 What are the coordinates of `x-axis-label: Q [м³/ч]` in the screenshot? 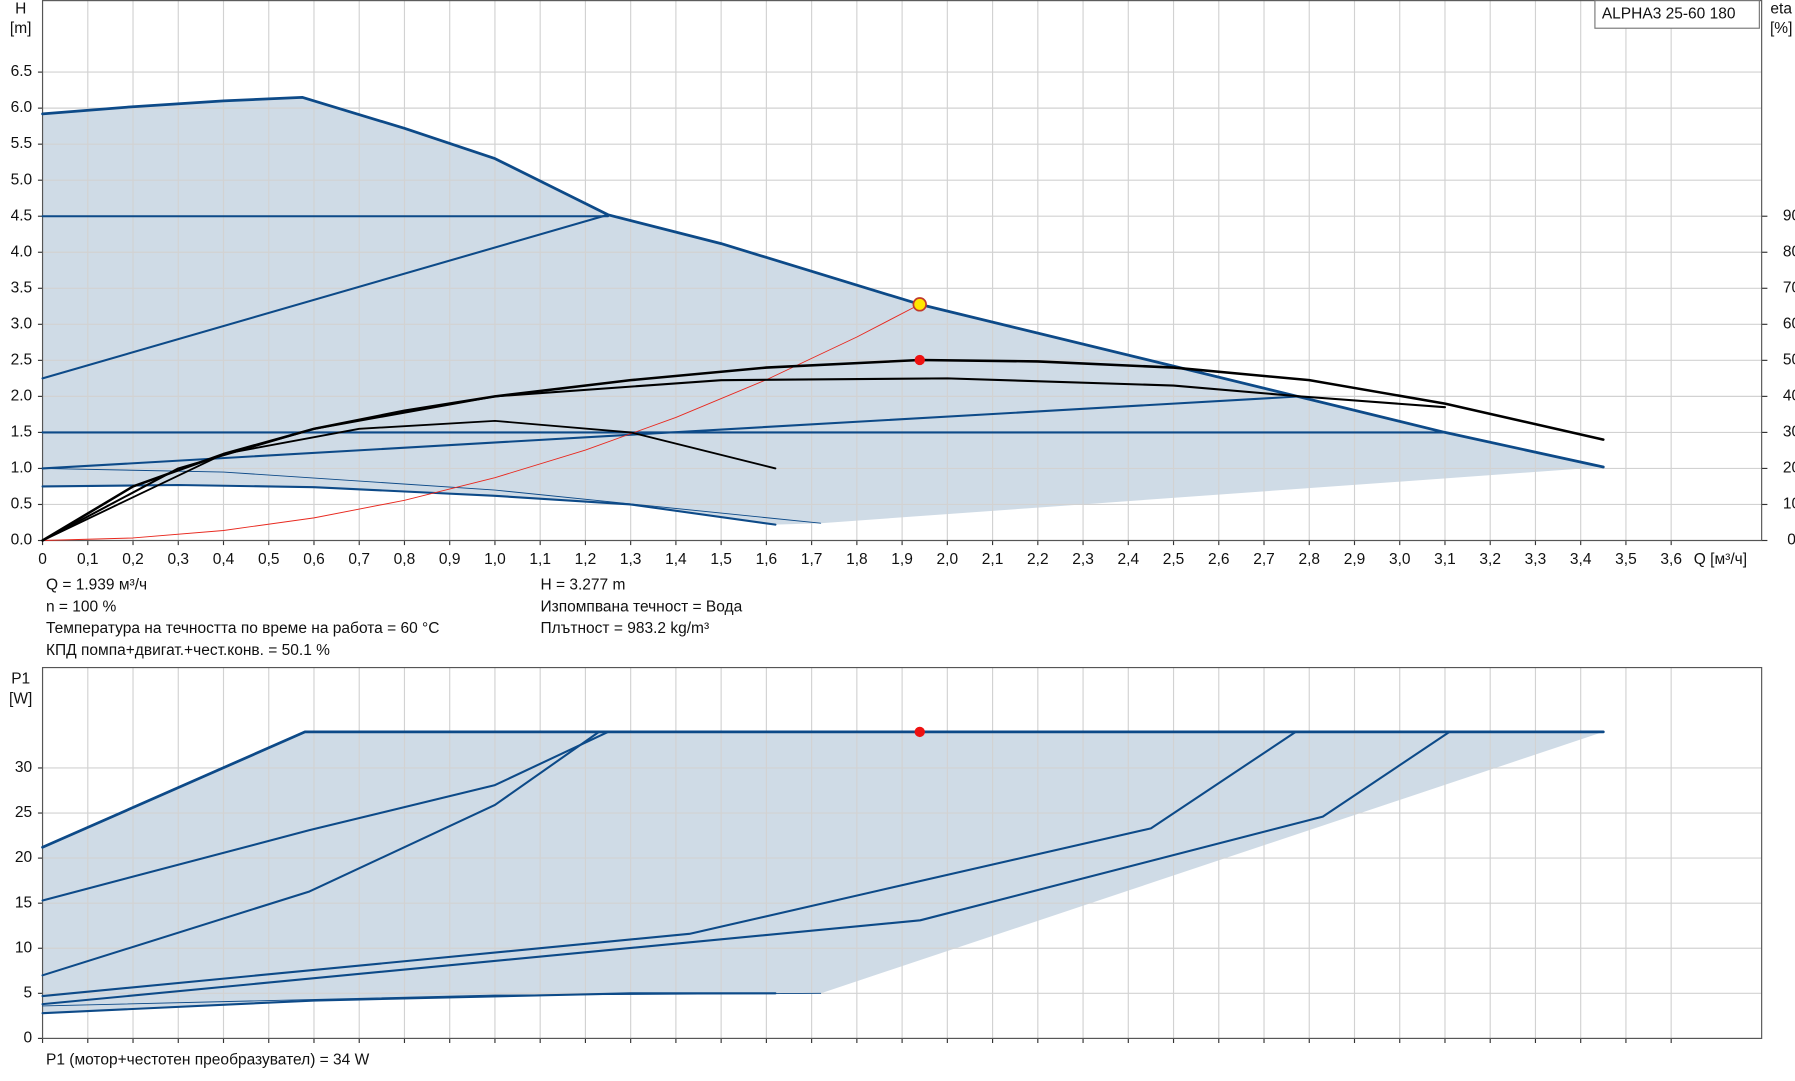 It's located at (1720, 559).